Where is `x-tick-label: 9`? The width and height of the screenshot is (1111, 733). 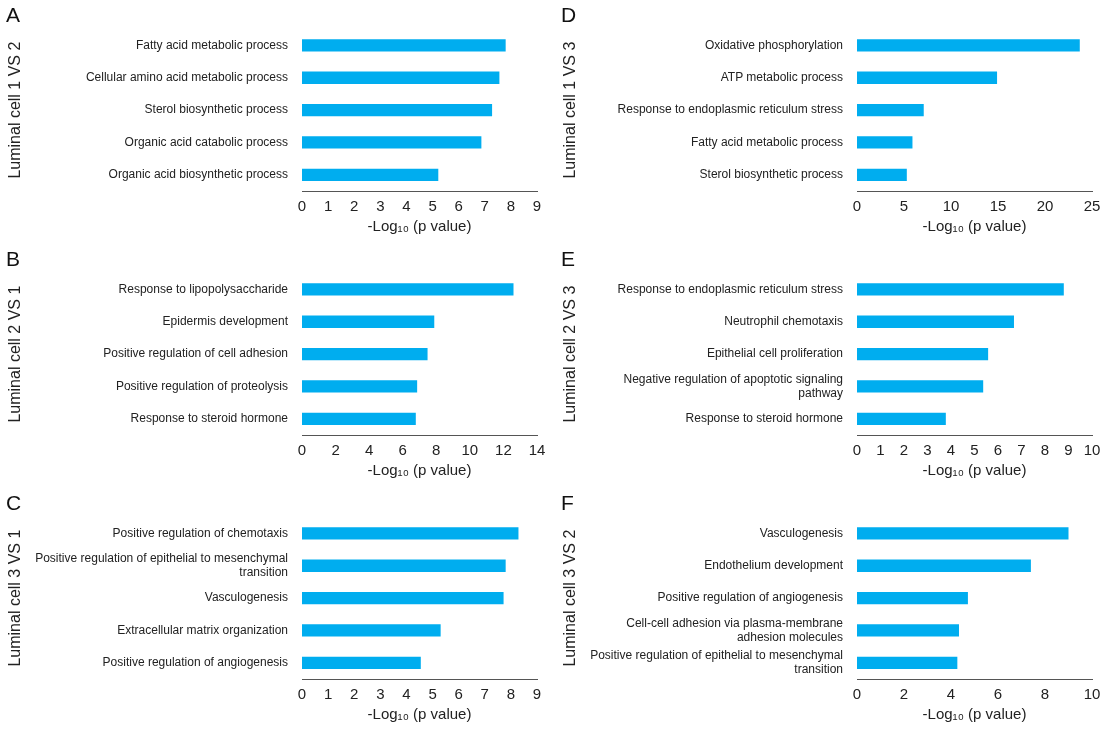 x-tick-label: 9 is located at coordinates (537, 694).